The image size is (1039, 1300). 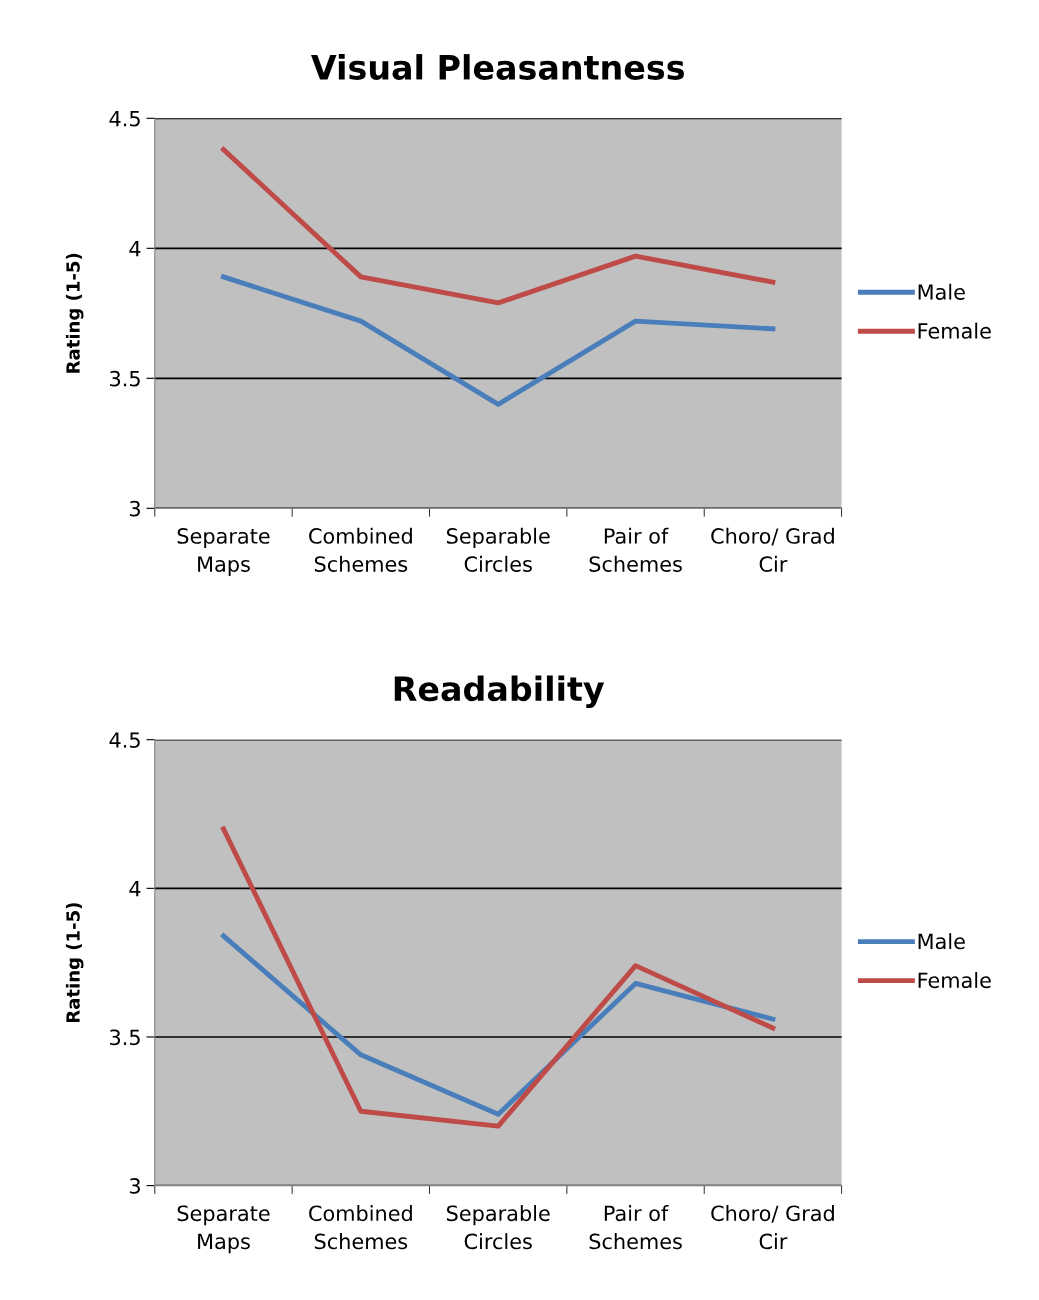 I want to click on chart-title: Visual Pleasantness, so click(x=497, y=67).